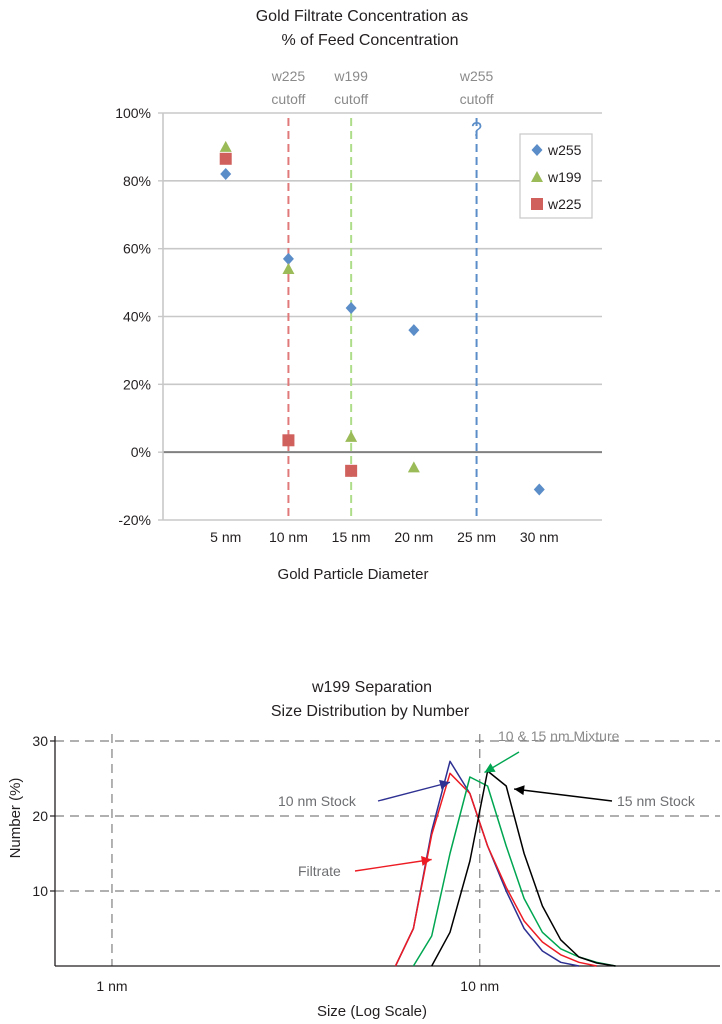 The image size is (722, 1024). Describe the element at coordinates (351, 537) in the screenshot. I see `x-tick-label: 15 nm` at that location.